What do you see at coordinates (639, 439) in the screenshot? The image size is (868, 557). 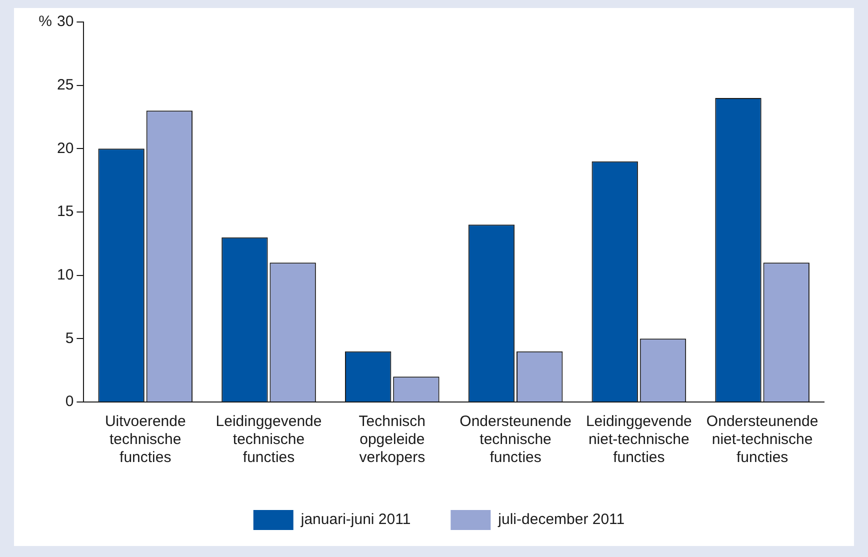 I see `x-tick-label: Leidinggevende niet-technische functies` at bounding box center [639, 439].